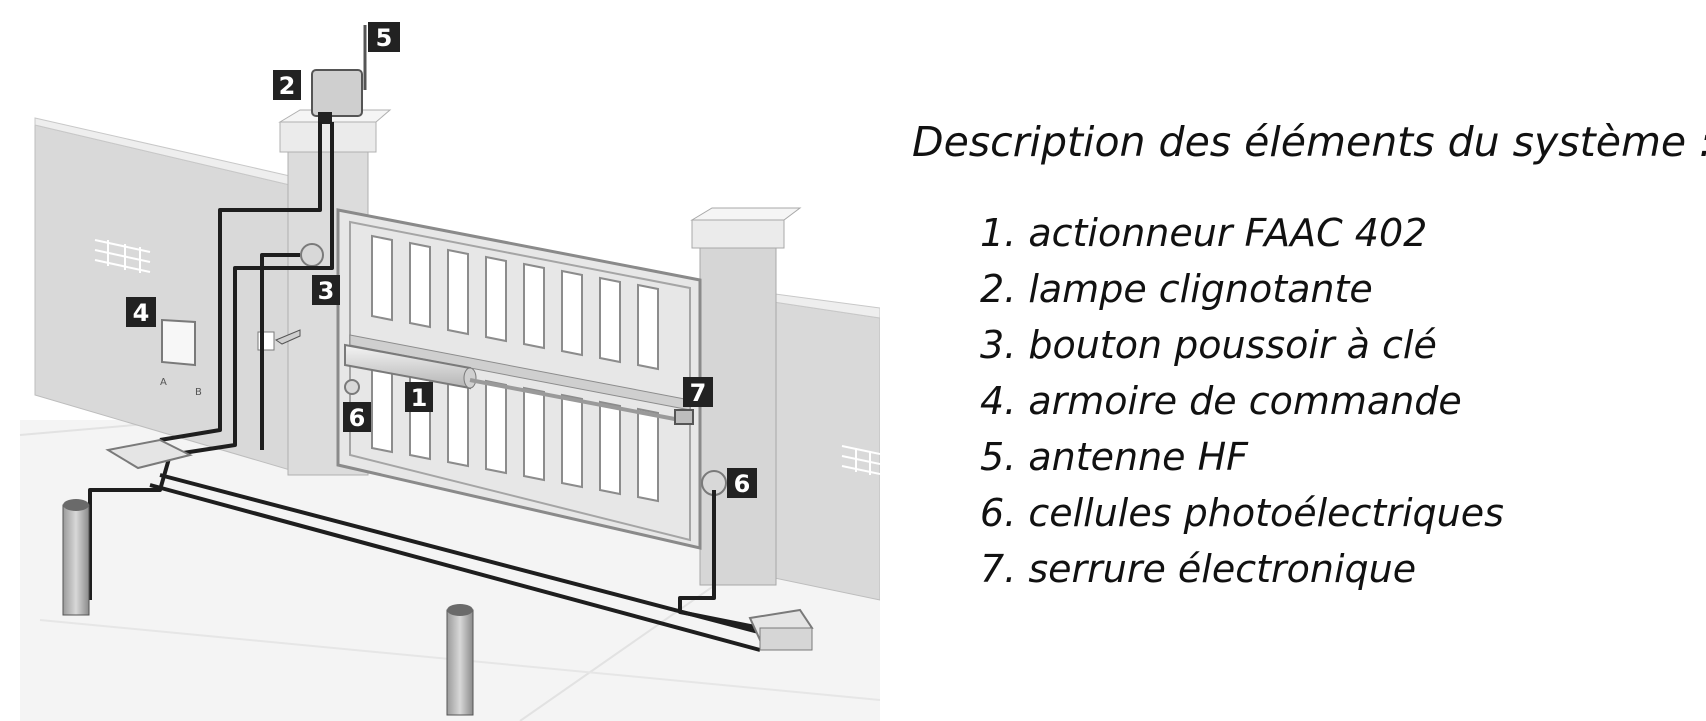 The width and height of the screenshot is (1706, 721). What do you see at coordinates (1114, 457) in the screenshot?
I see `component-item-5: 5. antenne HF` at bounding box center [1114, 457].